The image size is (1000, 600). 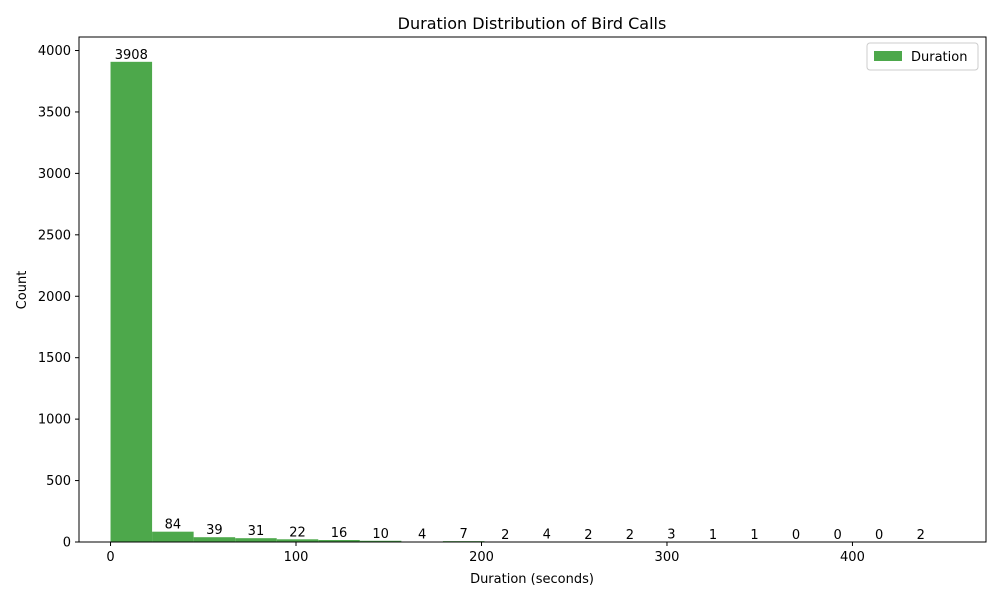 I want to click on y-tick-label: 2500, so click(x=54, y=235).